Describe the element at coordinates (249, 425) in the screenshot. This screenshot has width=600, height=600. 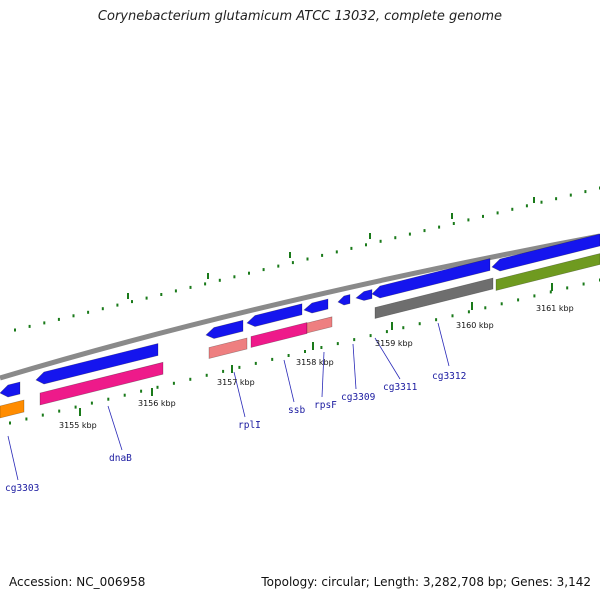
I see `gene-name-label: rplI` at that location.